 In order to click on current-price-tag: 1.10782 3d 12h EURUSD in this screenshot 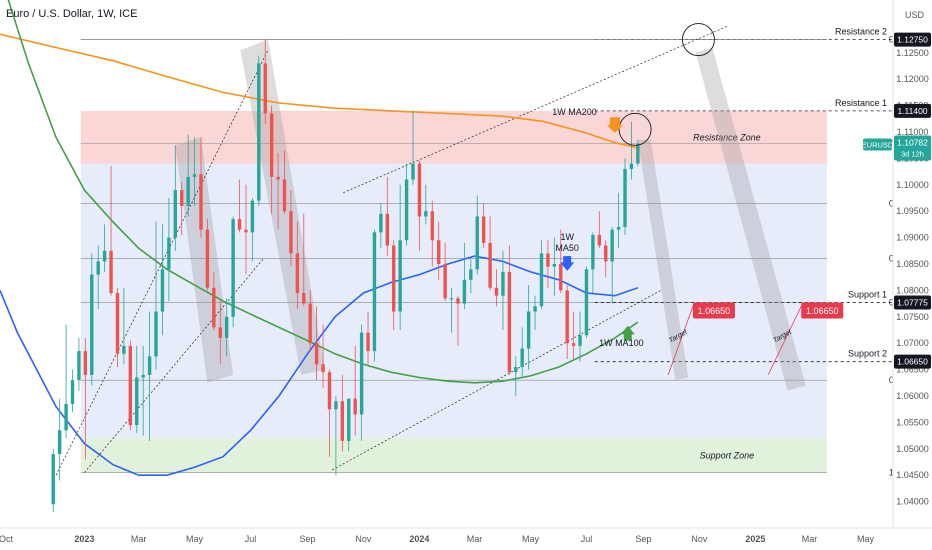, I will do `click(896, 148)`.